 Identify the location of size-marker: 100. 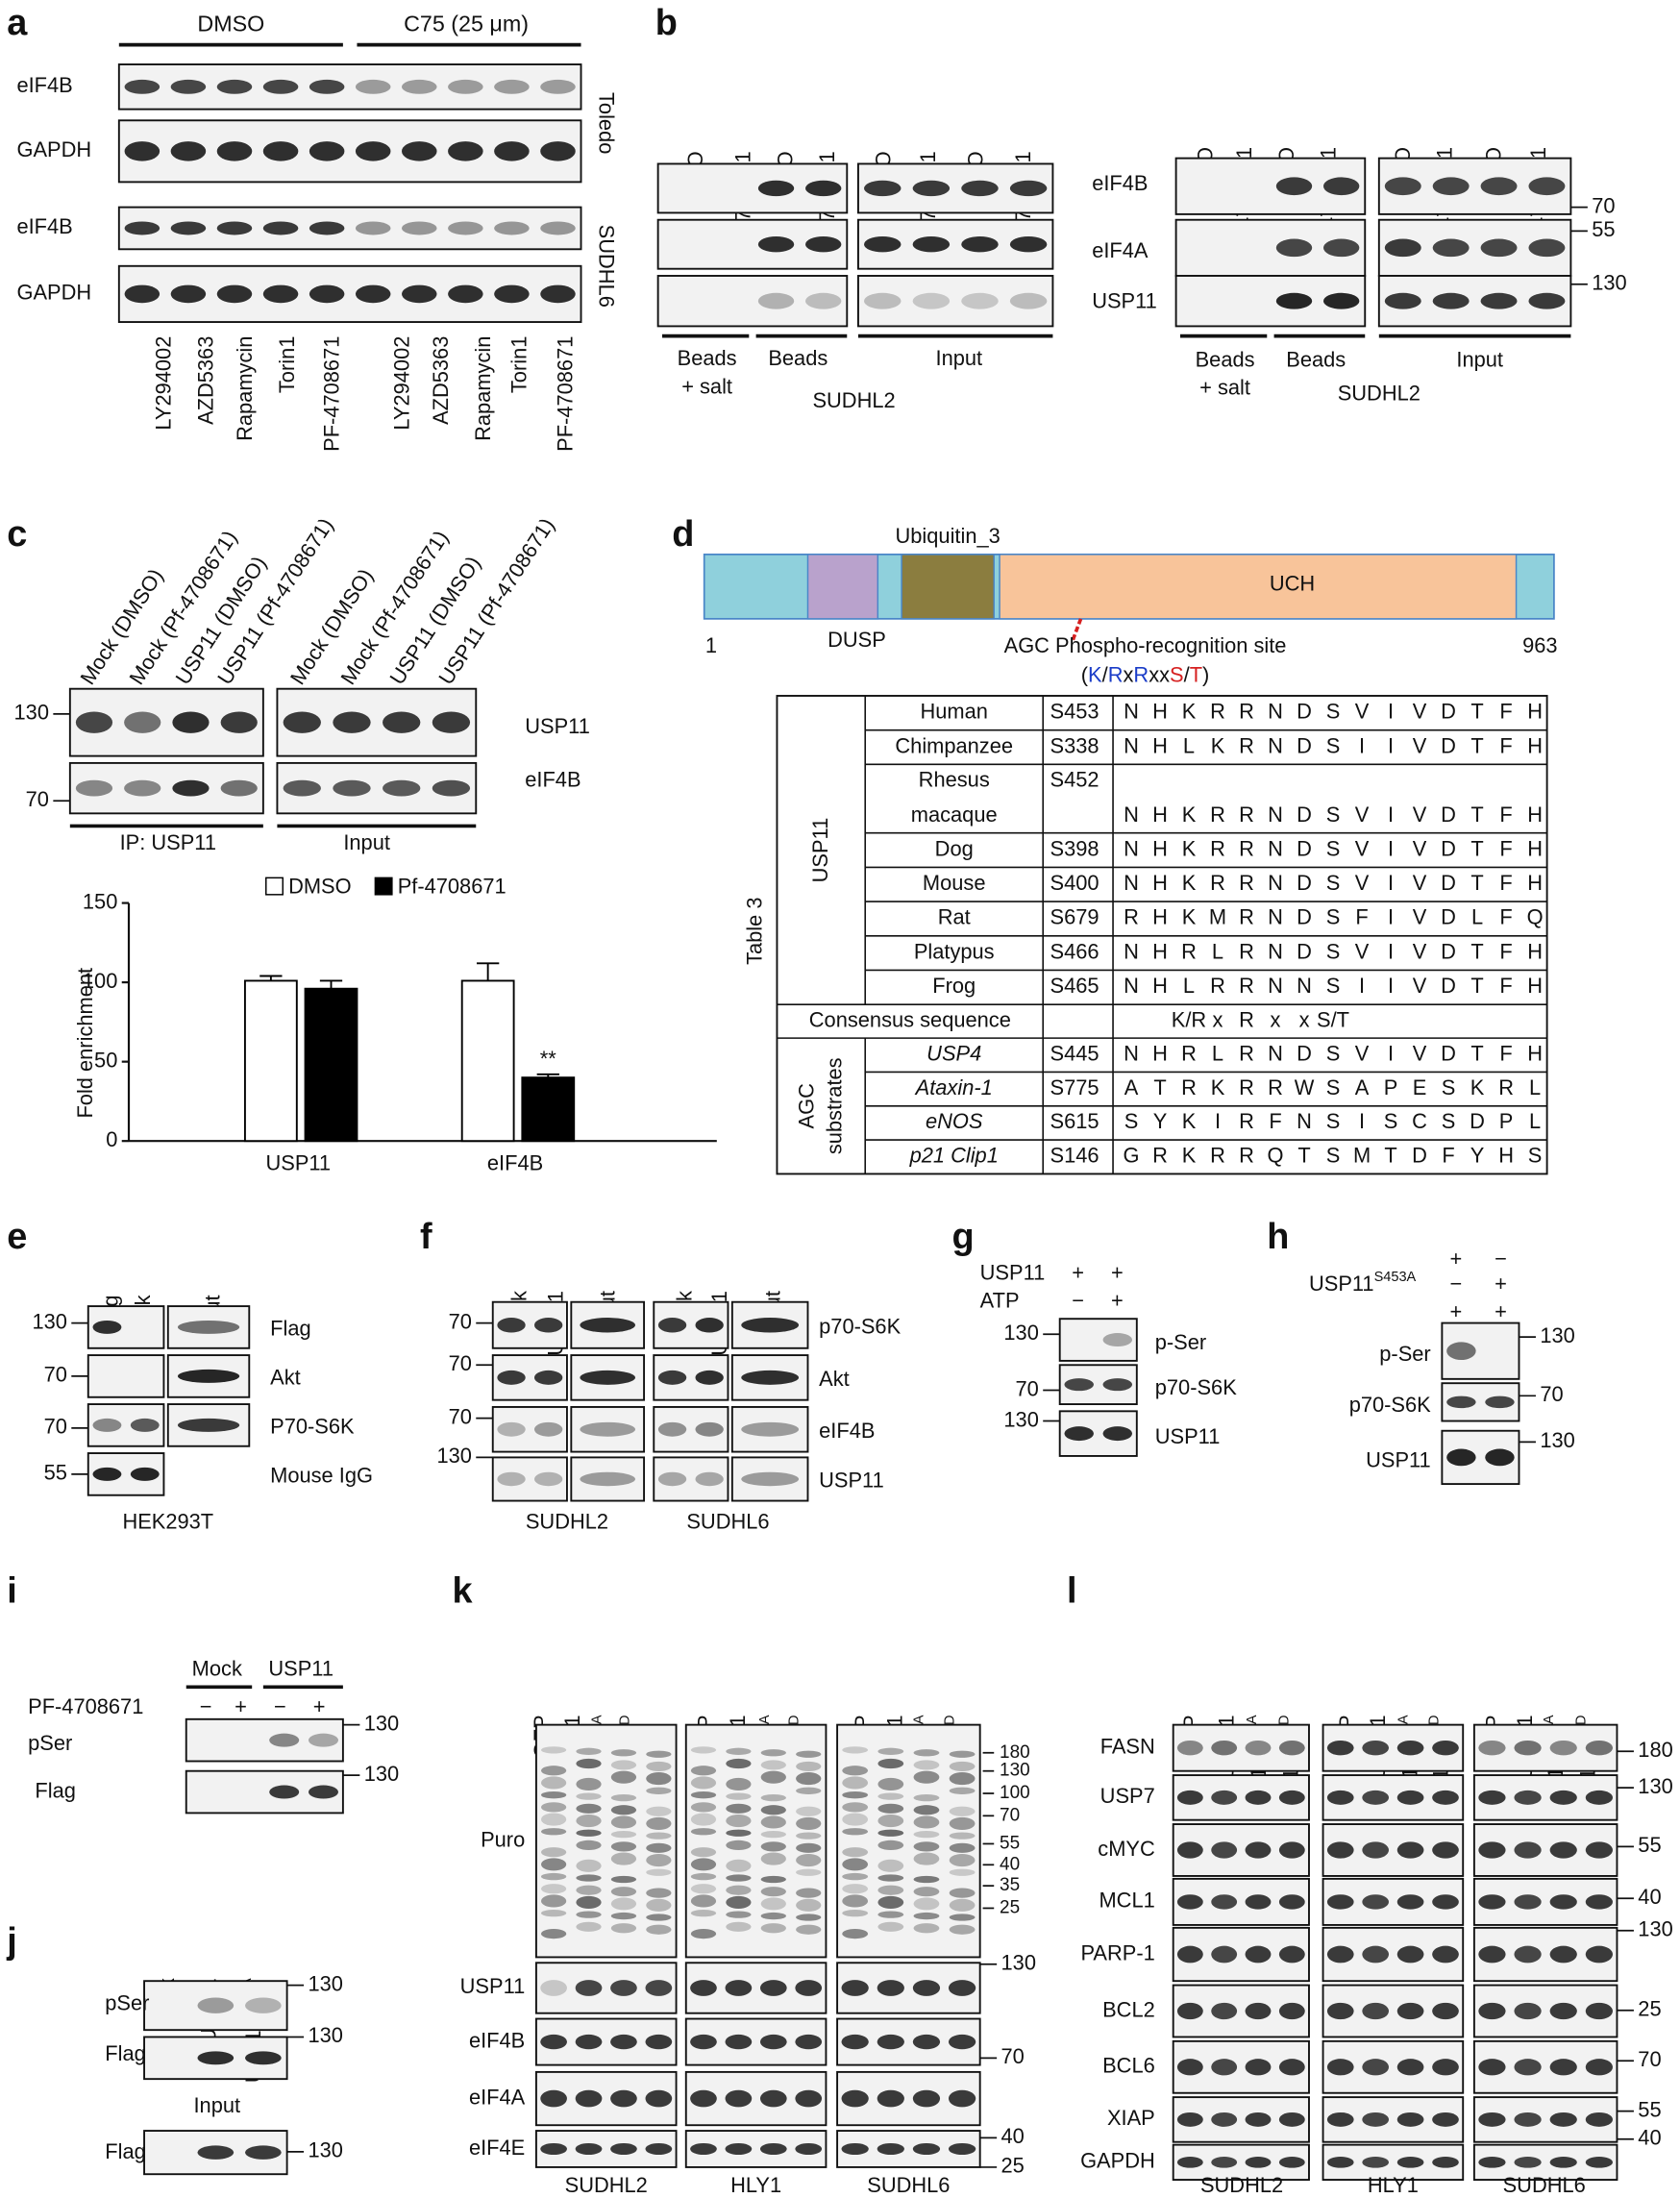
(1015, 1793).